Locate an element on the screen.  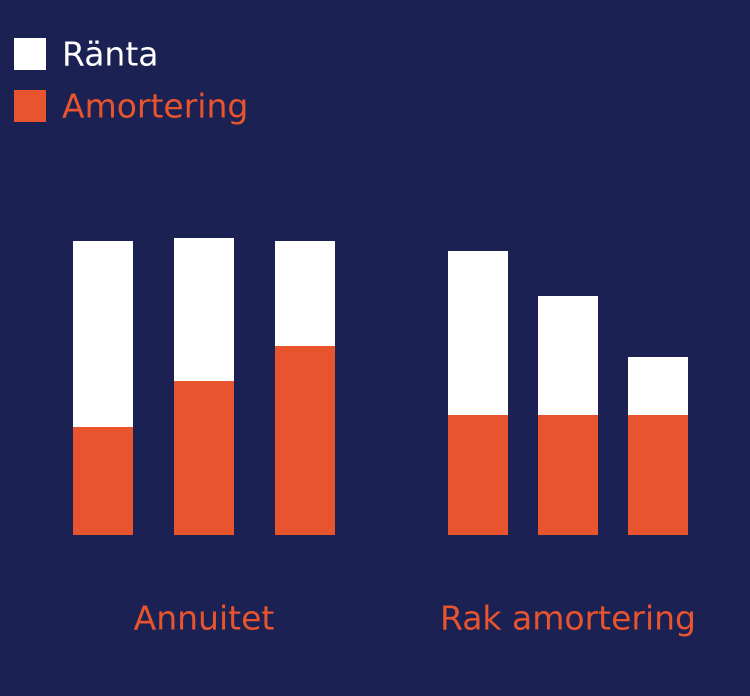
group-label: Rak amortering is located at coordinates (568, 618).